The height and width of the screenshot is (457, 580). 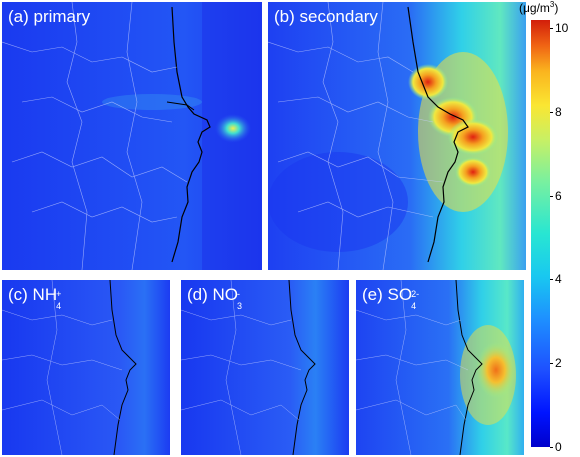 I want to click on colorbar-tick-label: 2, so click(x=558, y=363).